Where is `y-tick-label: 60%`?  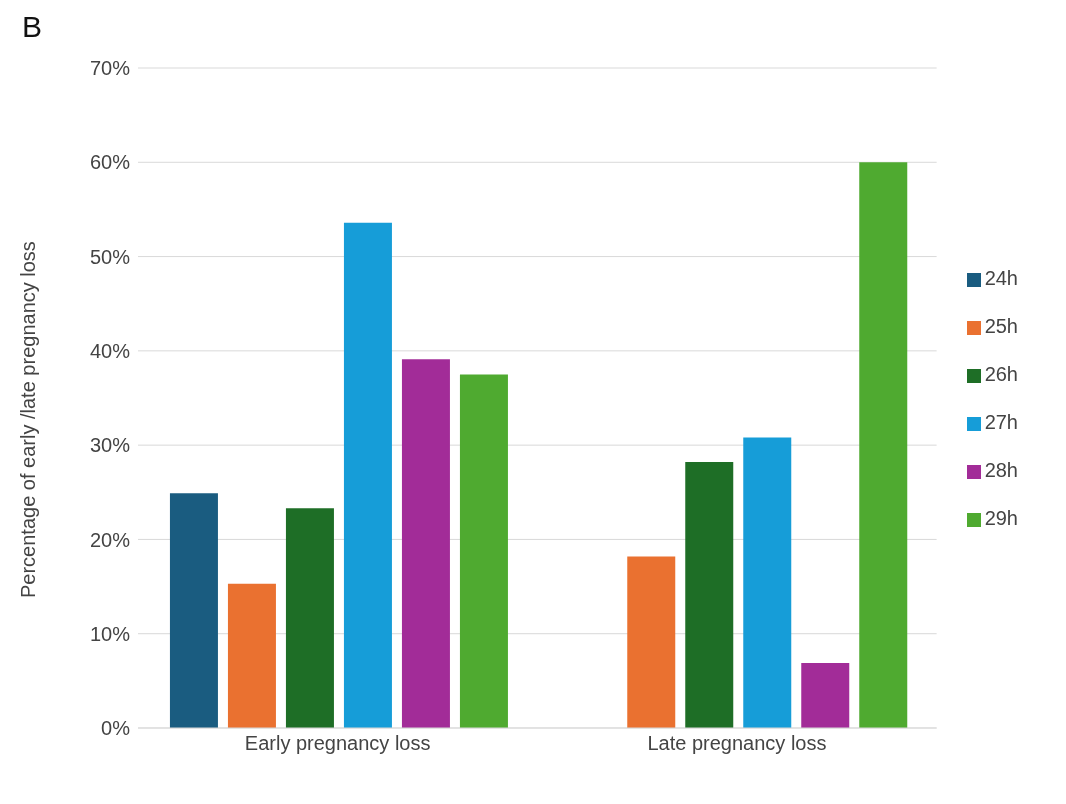 y-tick-label: 60% is located at coordinates (110, 162).